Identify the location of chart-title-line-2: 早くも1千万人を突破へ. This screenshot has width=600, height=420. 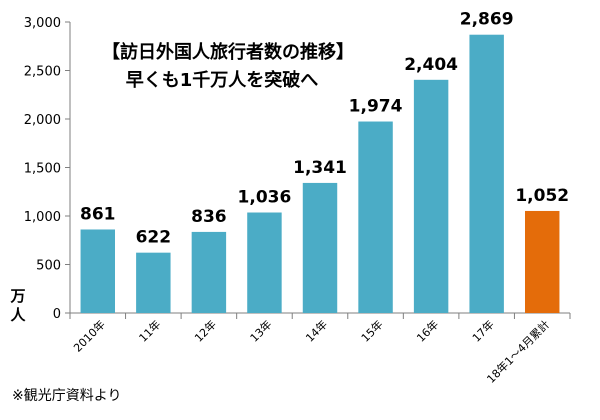
(222, 80).